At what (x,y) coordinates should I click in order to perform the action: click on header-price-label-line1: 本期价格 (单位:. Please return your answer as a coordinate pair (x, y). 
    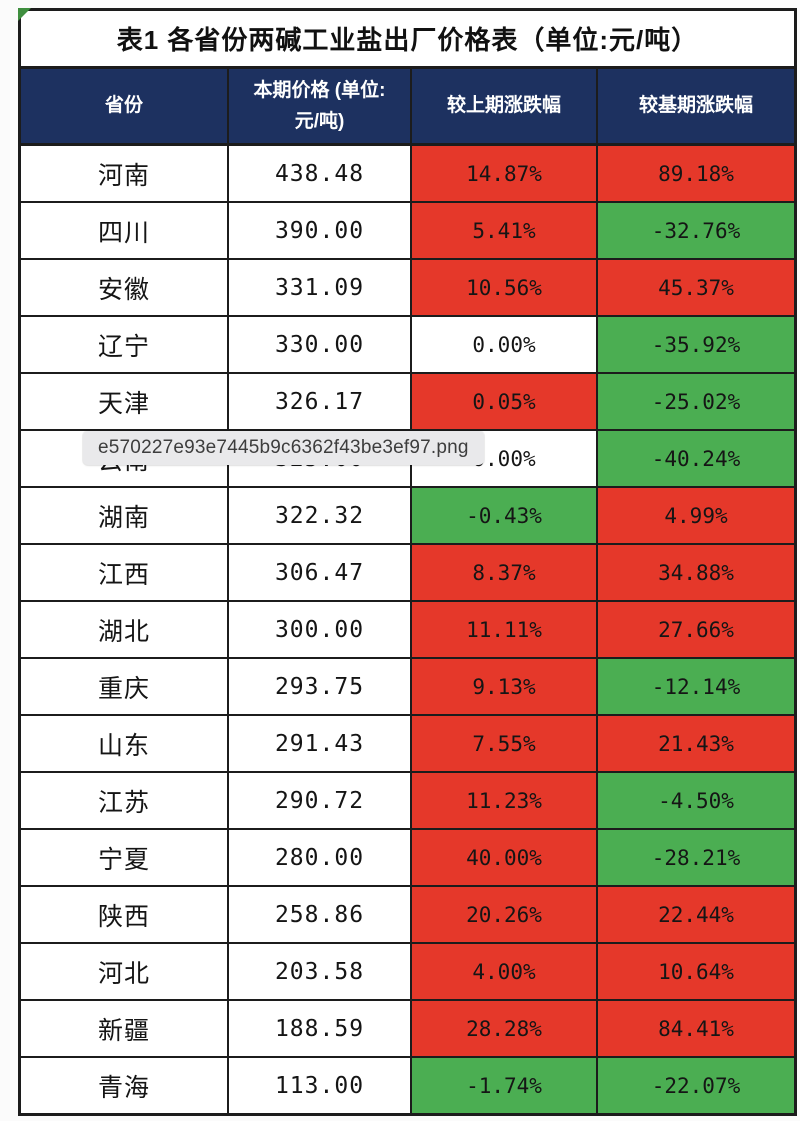
    Looking at the image, I should click on (319, 90).